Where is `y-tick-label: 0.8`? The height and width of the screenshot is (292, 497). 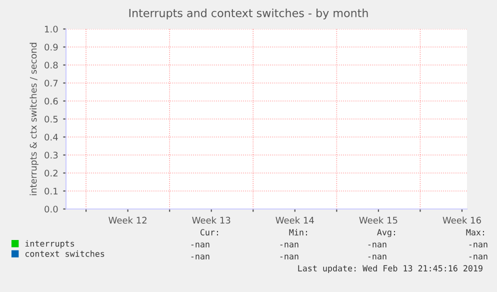 y-tick-label: 0.8 is located at coordinates (51, 65).